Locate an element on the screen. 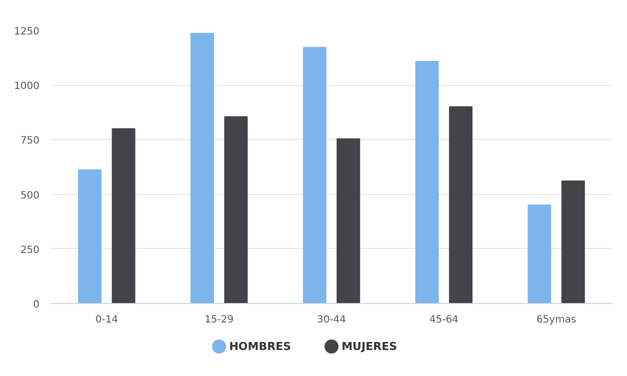 The width and height of the screenshot is (627, 376). legend-label: MUJERES is located at coordinates (370, 346).